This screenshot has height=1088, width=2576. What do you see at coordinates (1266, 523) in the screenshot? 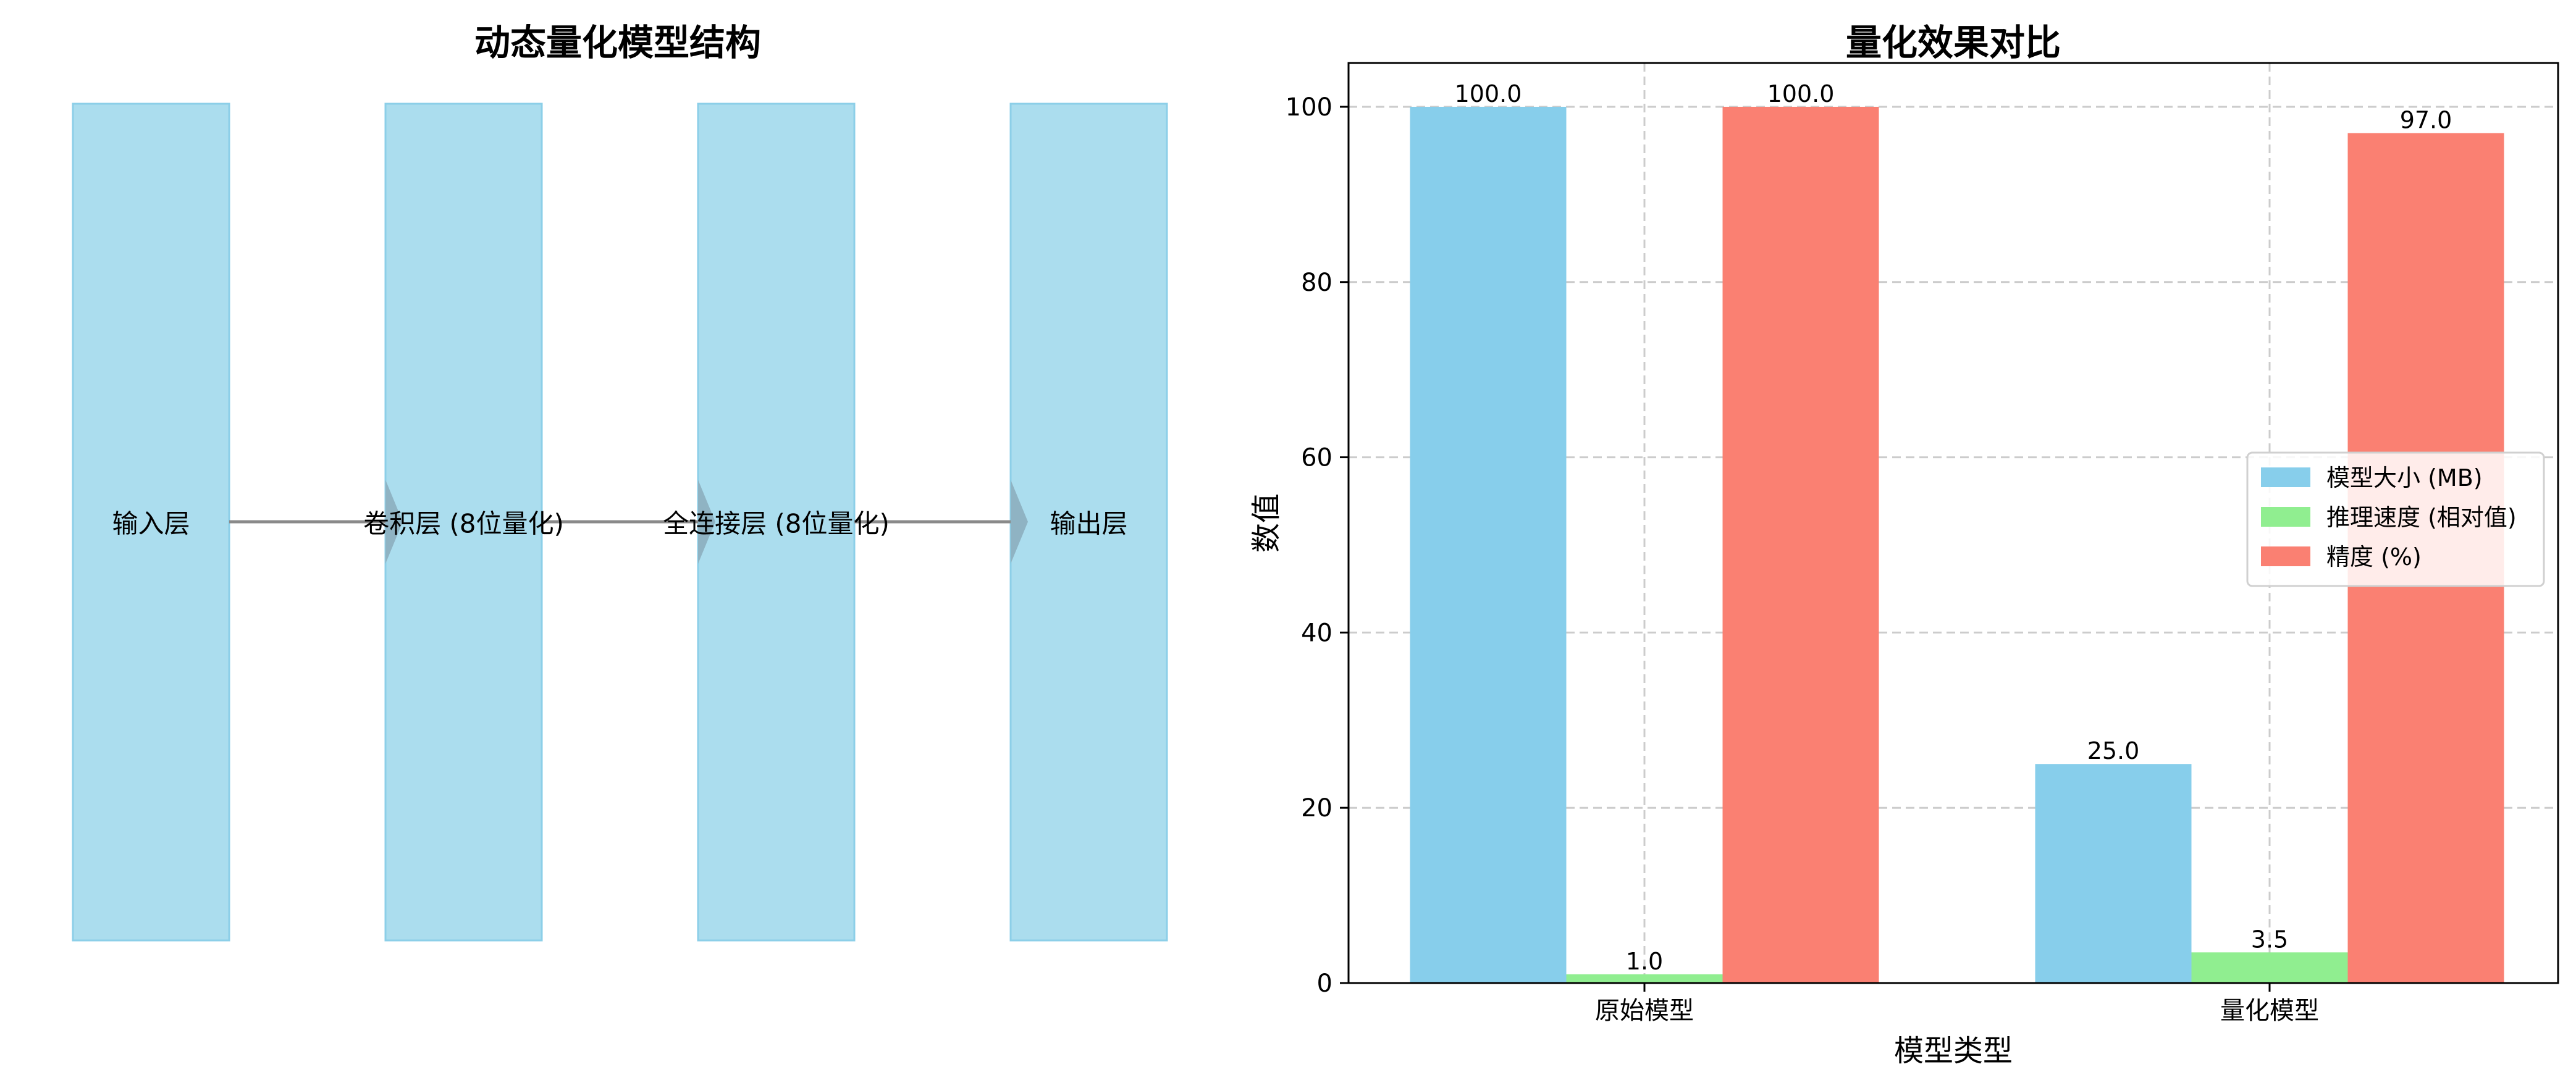
I see `y-axis-label: 数值` at bounding box center [1266, 523].